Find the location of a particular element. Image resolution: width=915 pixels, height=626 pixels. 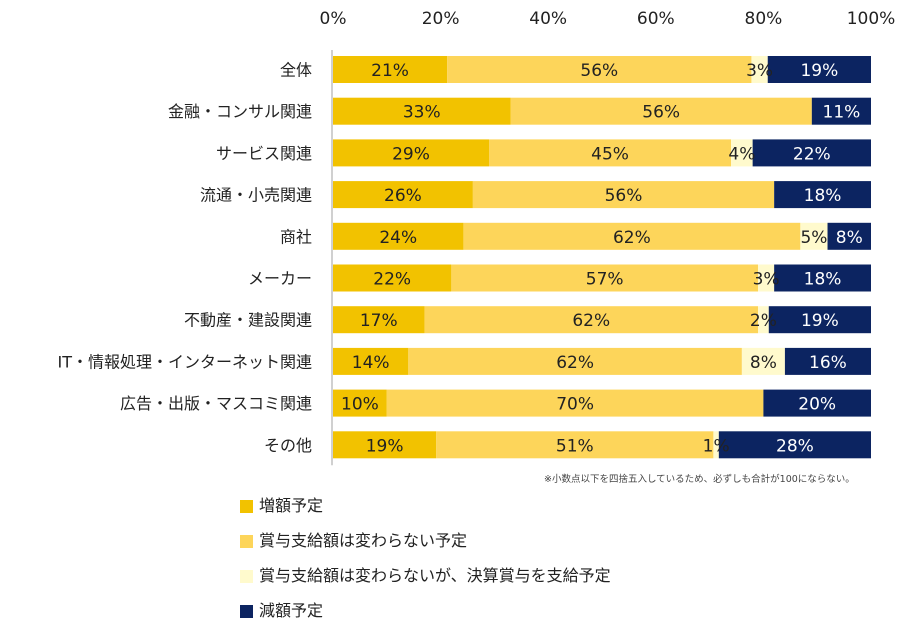

bar-row: 24% 62% 5% 8% is located at coordinates (602, 236).